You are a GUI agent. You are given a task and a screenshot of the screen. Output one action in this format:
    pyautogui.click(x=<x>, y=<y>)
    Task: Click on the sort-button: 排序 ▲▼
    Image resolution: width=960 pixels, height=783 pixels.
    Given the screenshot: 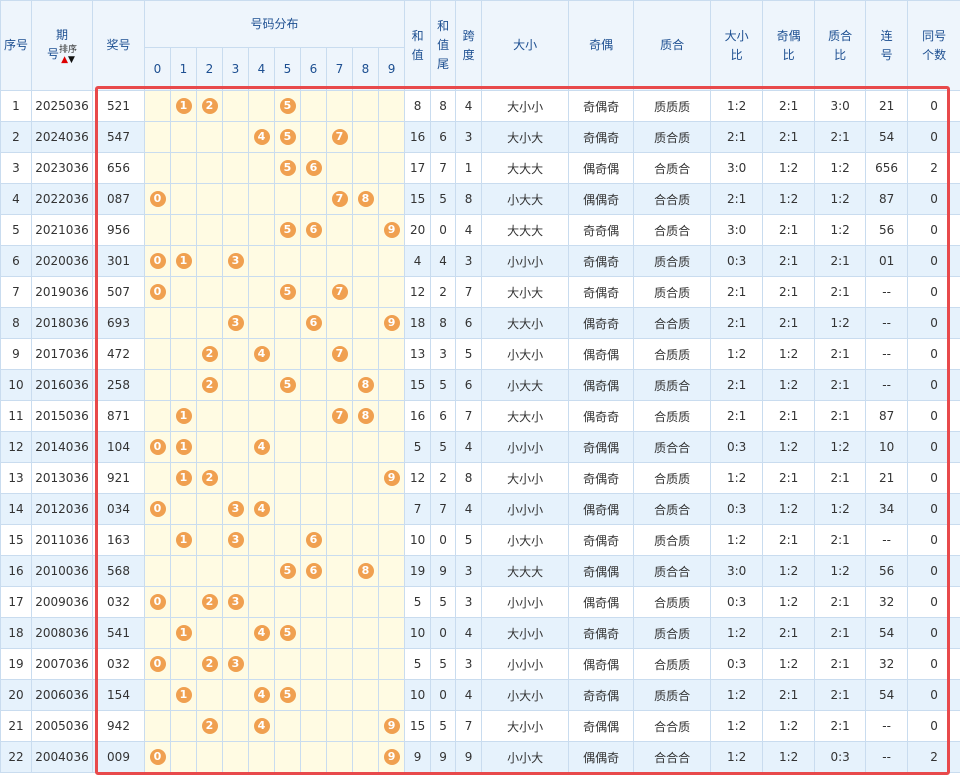 What is the action you would take?
    pyautogui.click(x=68, y=55)
    